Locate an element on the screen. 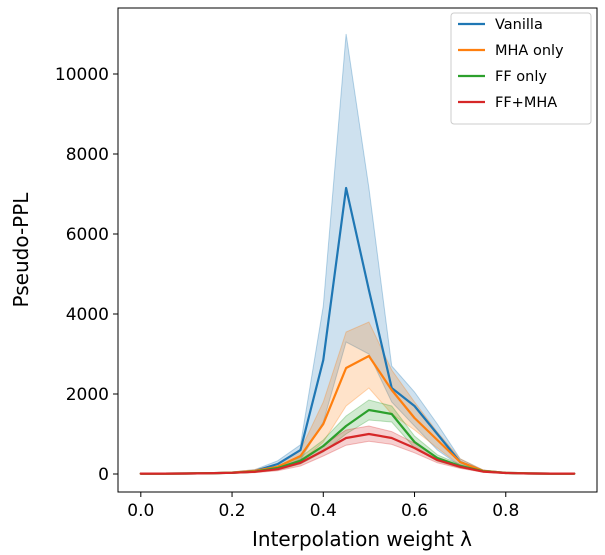 Image resolution: width=605 pixels, height=555 pixels. legend-box is located at coordinates (521, 68).